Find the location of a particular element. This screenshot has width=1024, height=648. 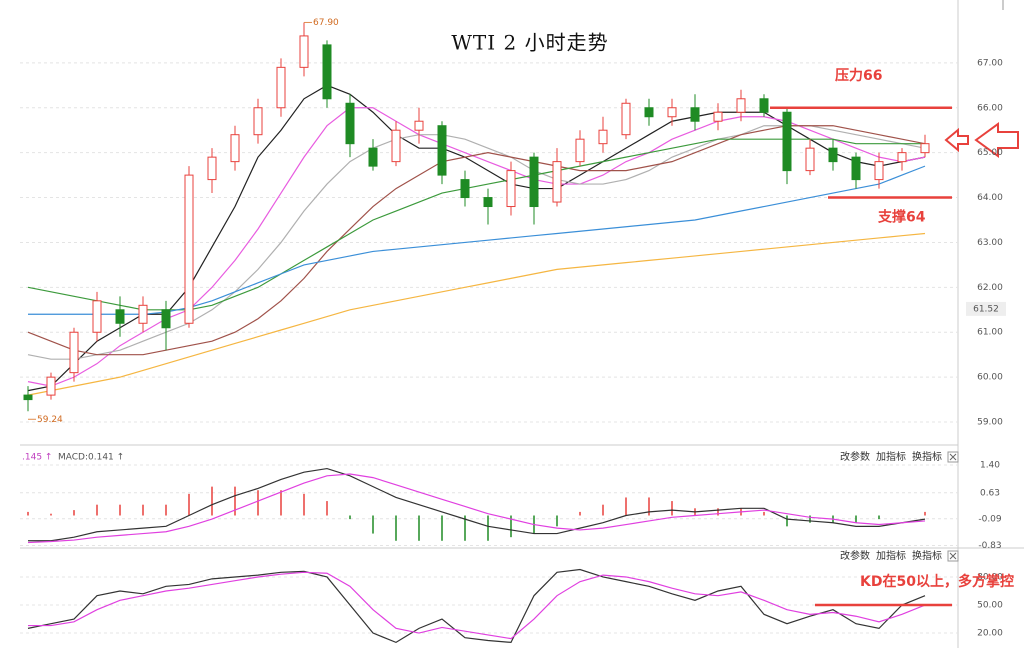

annotation-label: 59.24 is located at coordinates (50, 420).